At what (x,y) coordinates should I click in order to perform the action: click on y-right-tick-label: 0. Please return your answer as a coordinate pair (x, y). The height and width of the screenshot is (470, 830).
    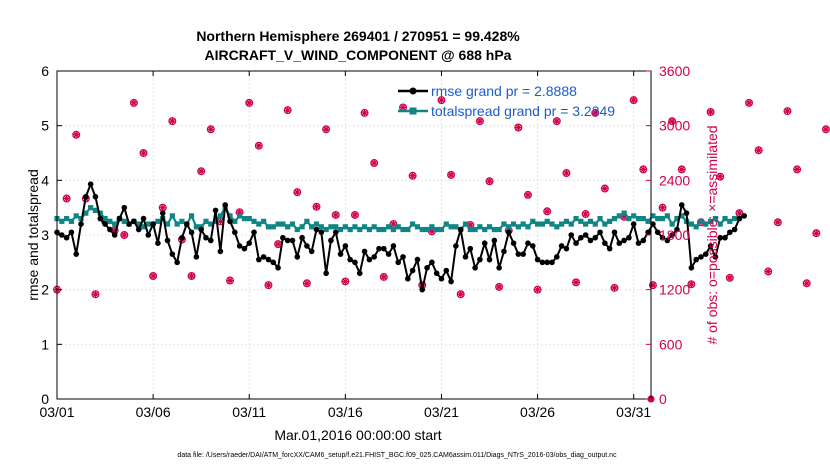
    Looking at the image, I should click on (663, 399).